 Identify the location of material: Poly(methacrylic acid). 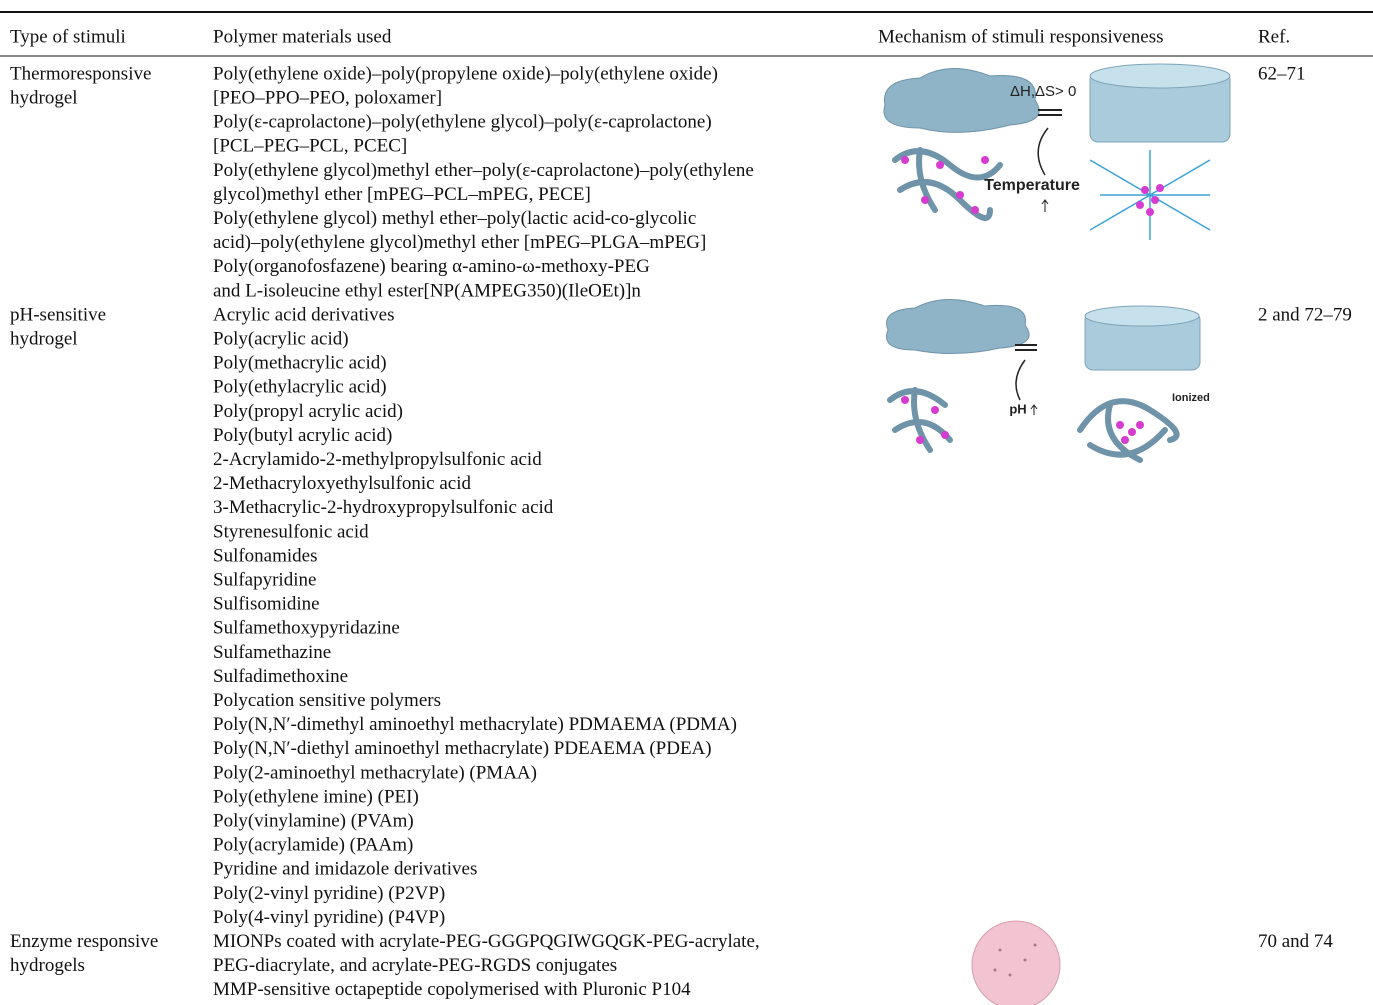
(300, 363).